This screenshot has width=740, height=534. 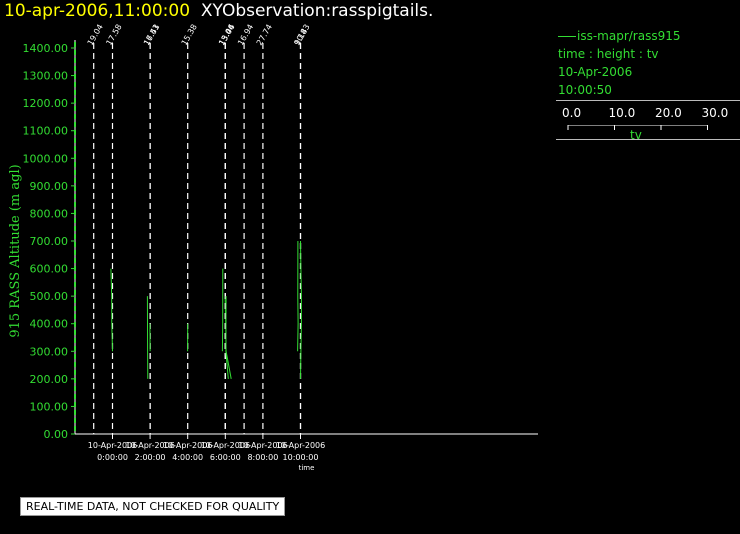 I want to click on scale-label: tv, so click(x=636, y=135).